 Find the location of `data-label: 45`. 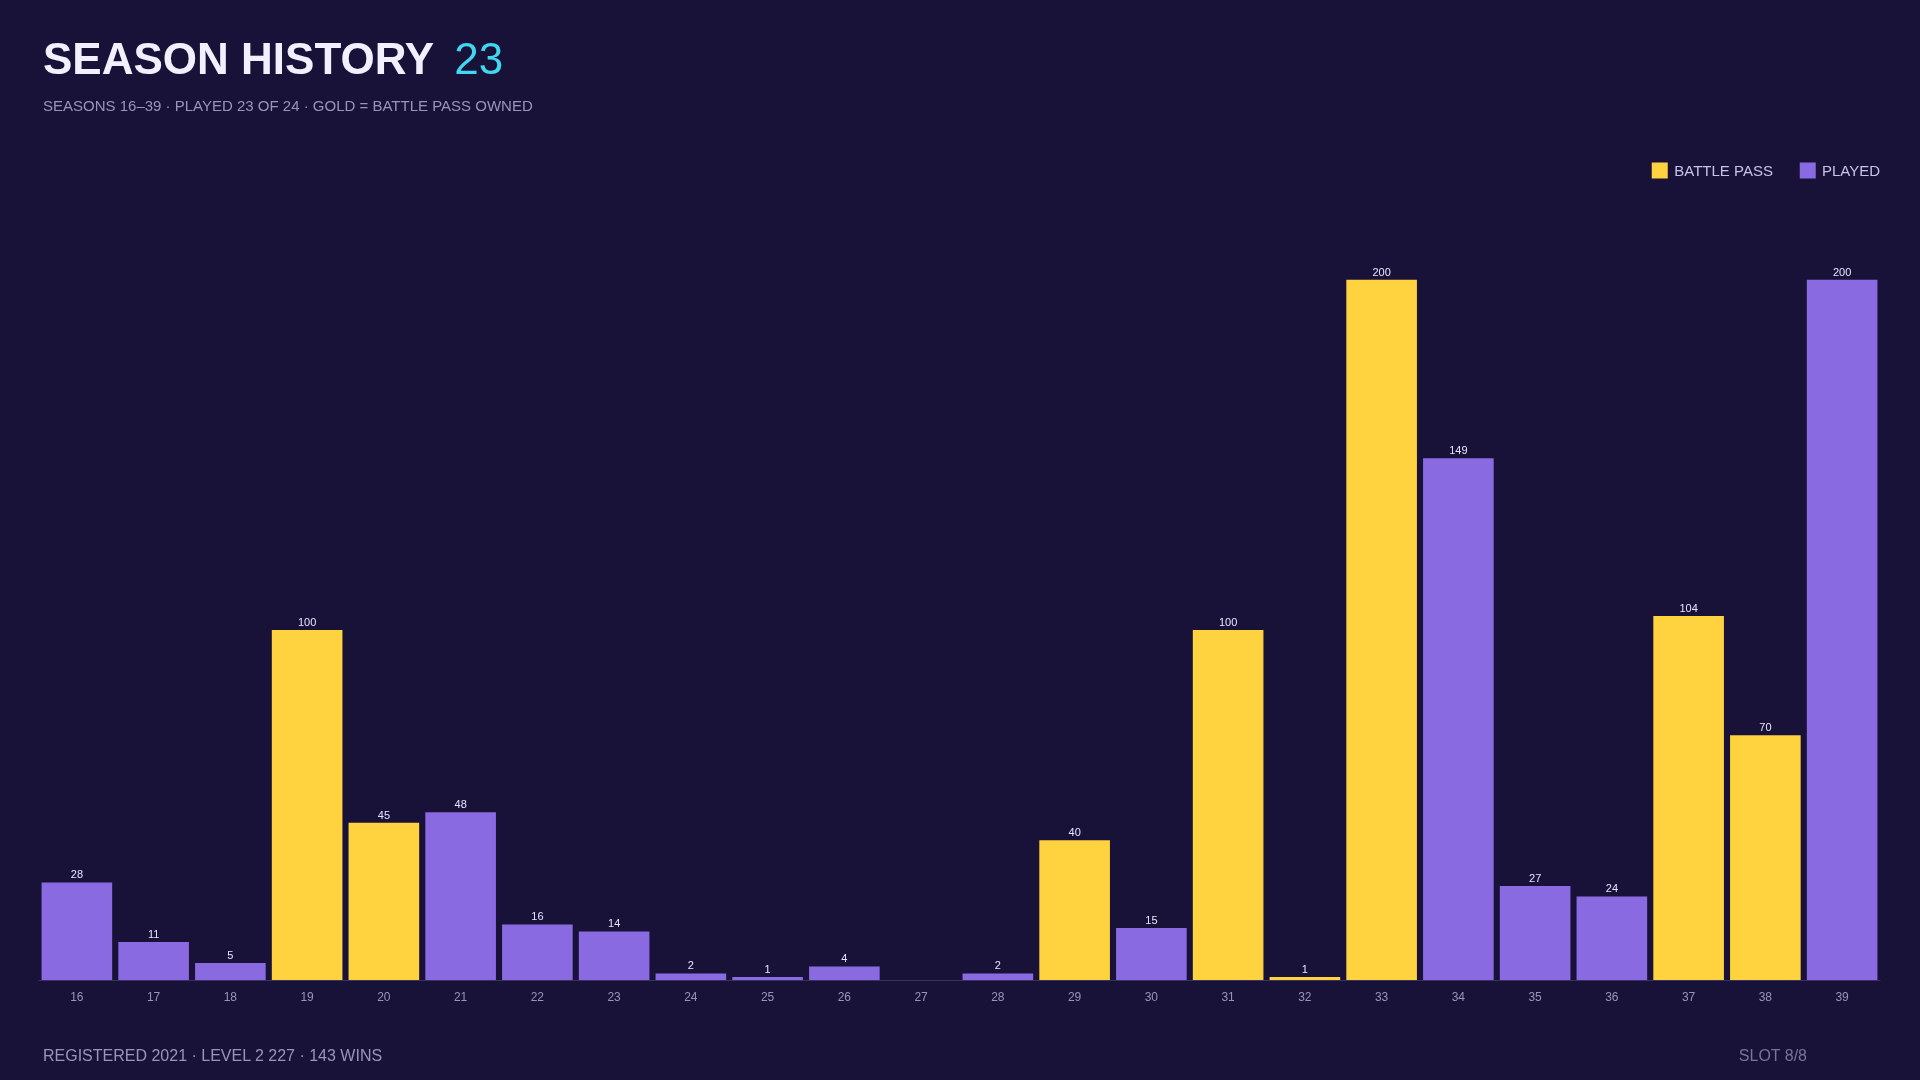

data-label: 45 is located at coordinates (384, 814).